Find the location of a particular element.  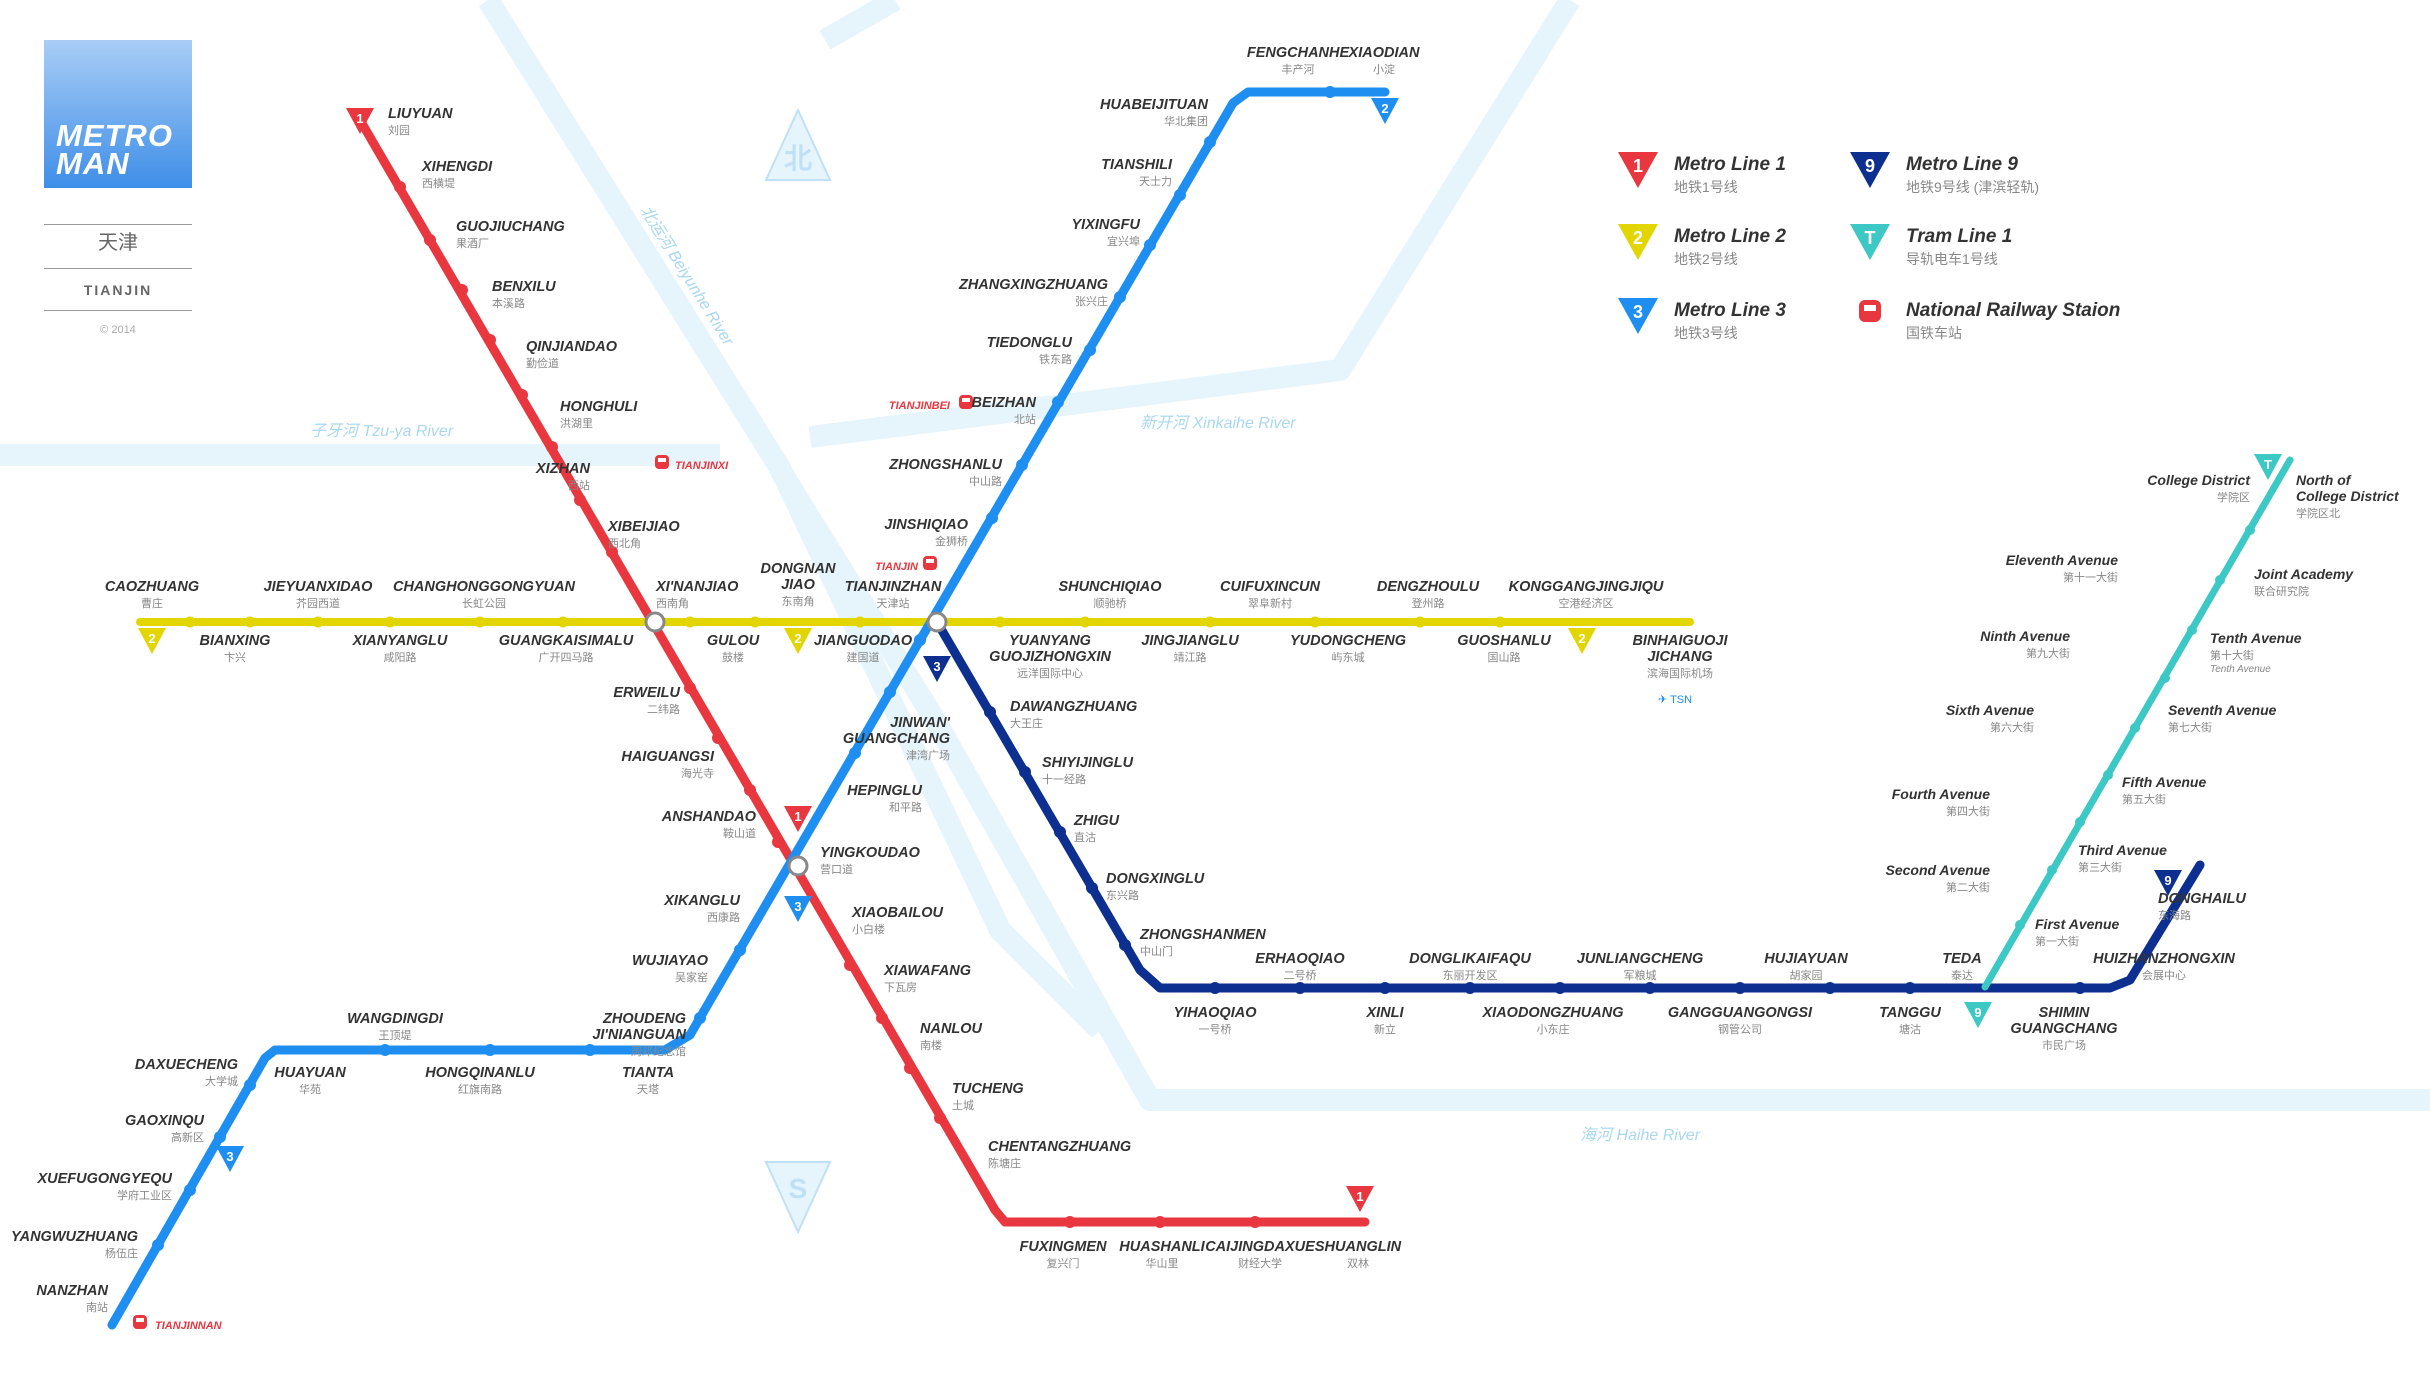

station-name: XIAOBAILOU is located at coordinates (897, 913).